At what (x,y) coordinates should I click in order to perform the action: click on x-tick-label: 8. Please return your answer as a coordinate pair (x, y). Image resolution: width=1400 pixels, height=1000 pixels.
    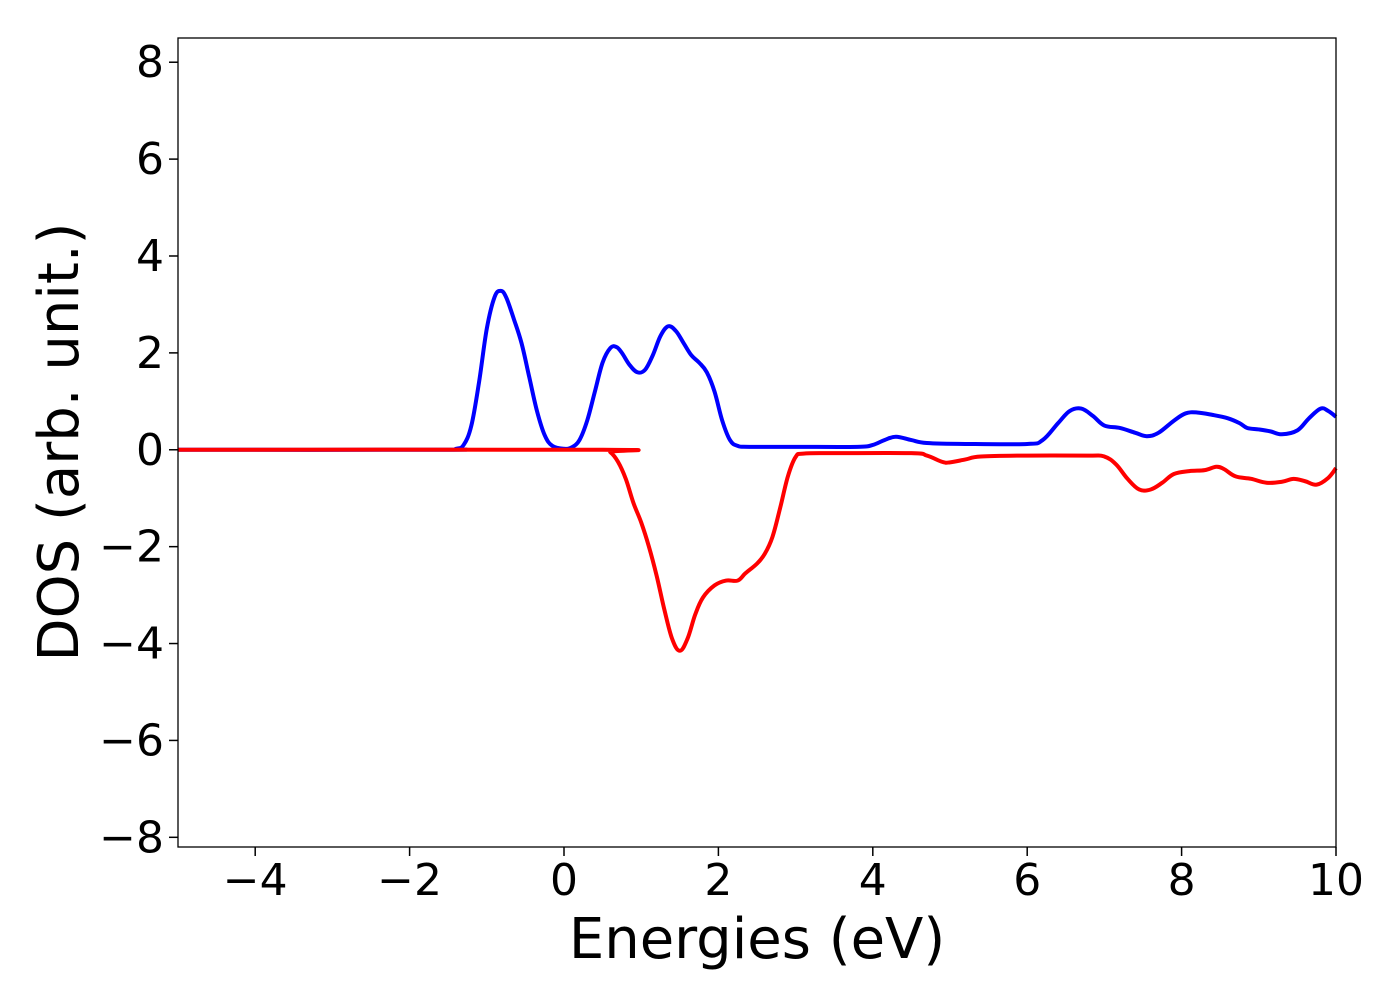
    Looking at the image, I should click on (1182, 880).